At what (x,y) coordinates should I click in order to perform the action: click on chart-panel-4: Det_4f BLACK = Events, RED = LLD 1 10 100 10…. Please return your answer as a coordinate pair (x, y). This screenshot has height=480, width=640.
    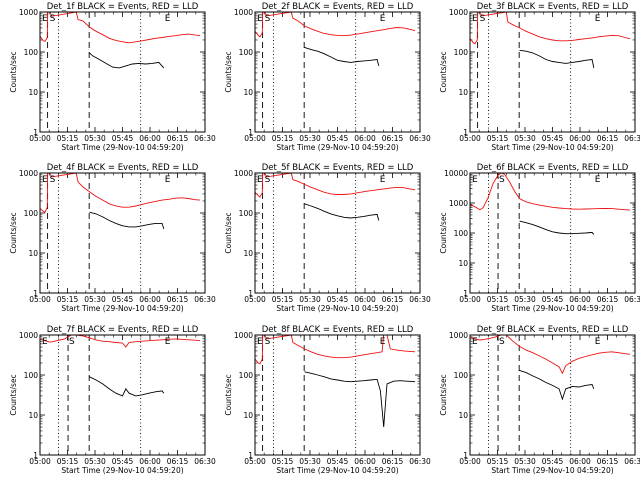
    Looking at the image, I should click on (112, 238).